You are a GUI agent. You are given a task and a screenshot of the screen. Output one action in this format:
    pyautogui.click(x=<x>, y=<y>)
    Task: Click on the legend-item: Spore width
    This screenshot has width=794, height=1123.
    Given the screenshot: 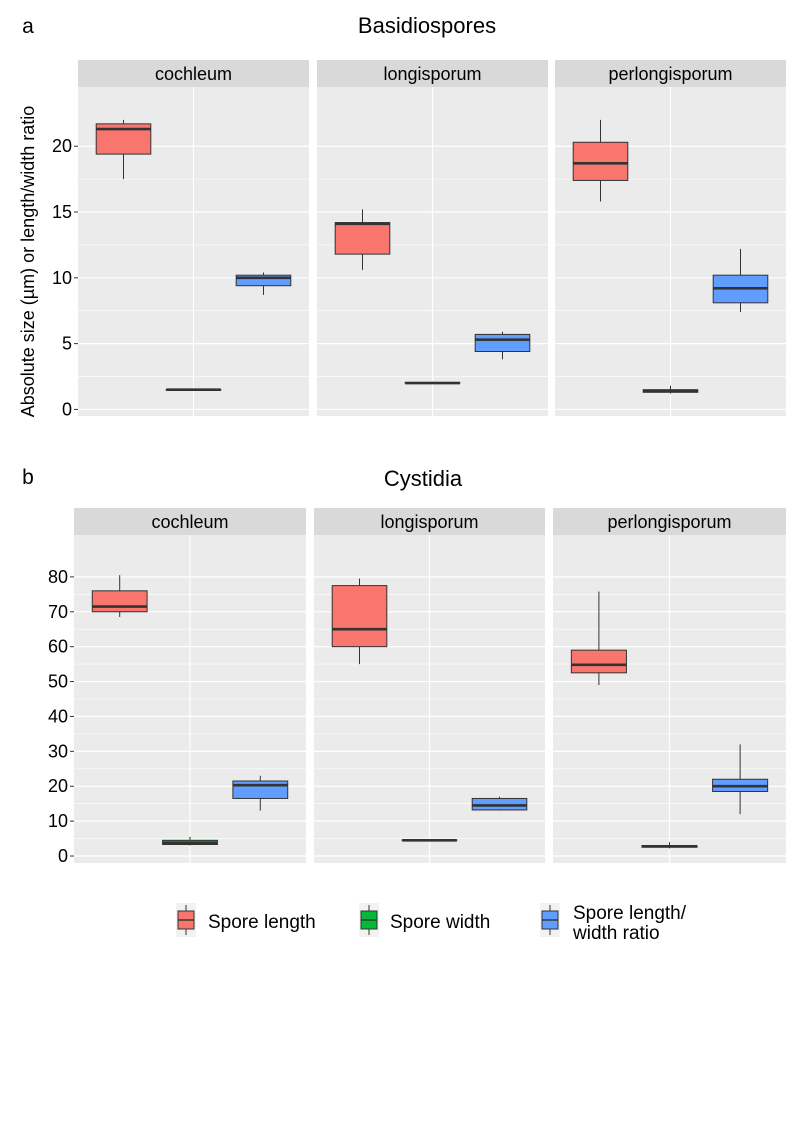 What is the action you would take?
    pyautogui.click(x=424, y=920)
    